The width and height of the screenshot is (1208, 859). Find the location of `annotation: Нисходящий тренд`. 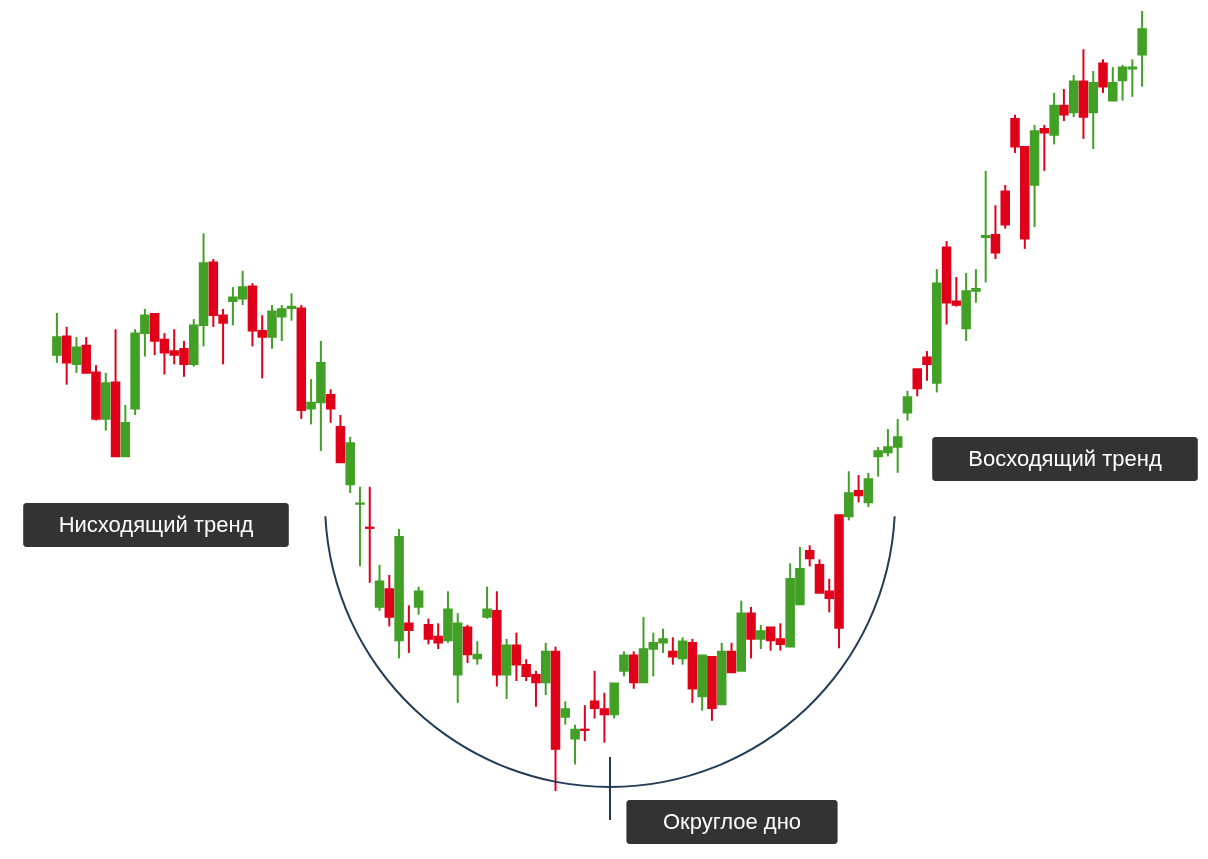

annotation: Нисходящий тренд is located at coordinates (156, 524).